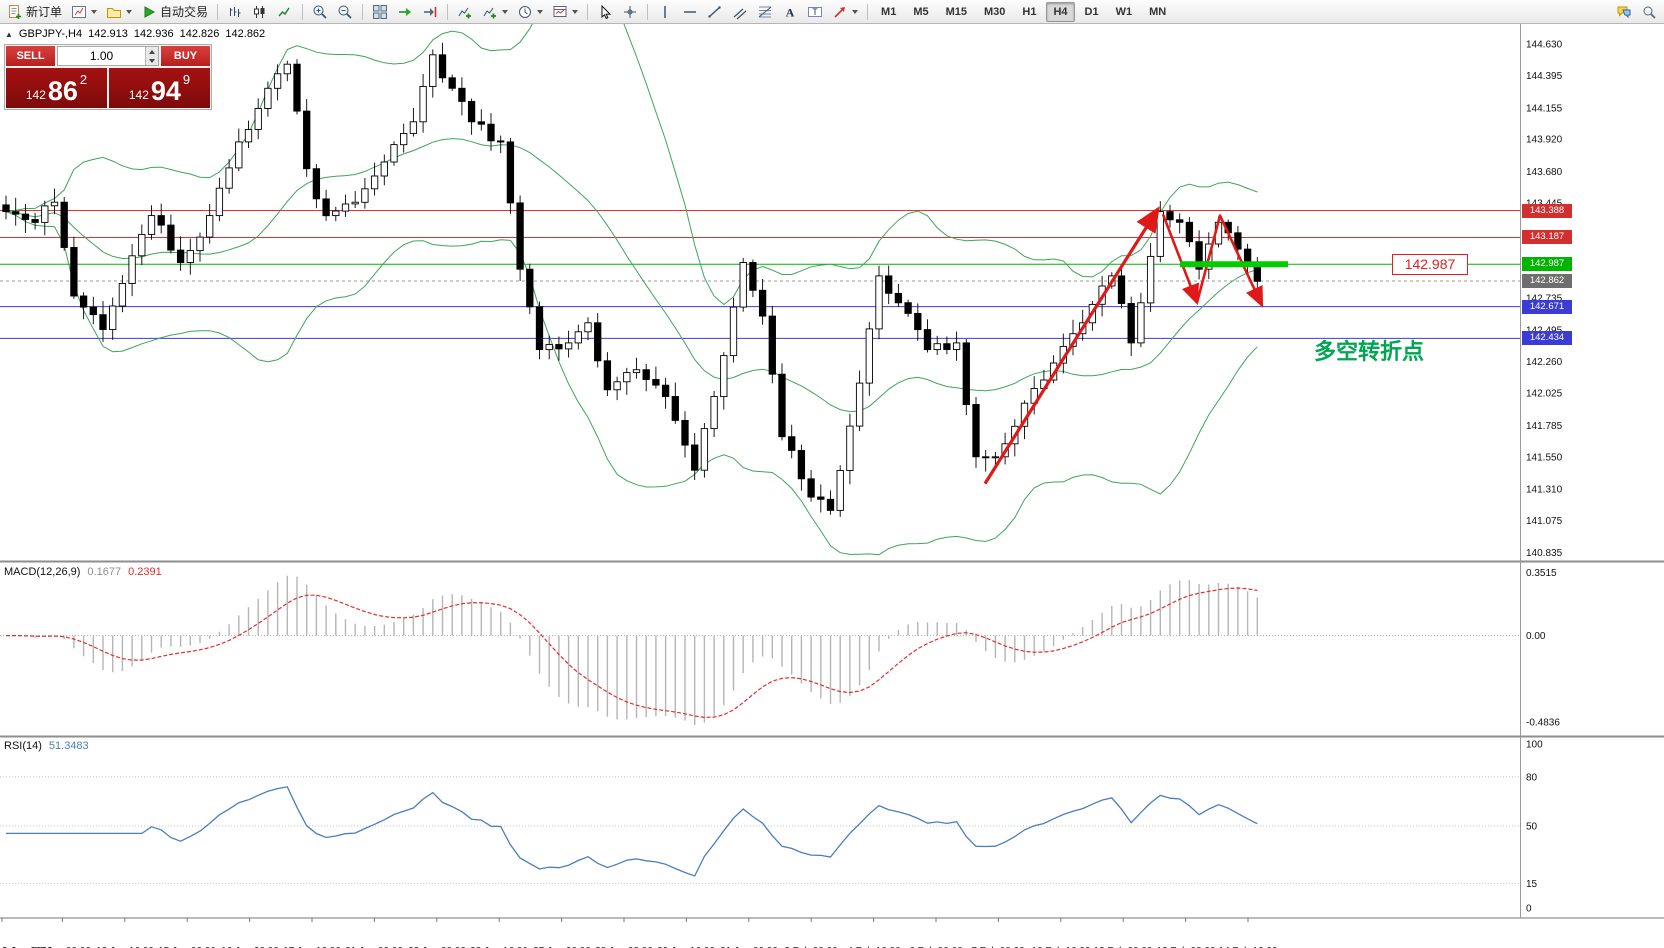 The height and width of the screenshot is (948, 1664). Describe the element at coordinates (921, 11) in the screenshot. I see `timeframe-m5-button: M5` at that location.